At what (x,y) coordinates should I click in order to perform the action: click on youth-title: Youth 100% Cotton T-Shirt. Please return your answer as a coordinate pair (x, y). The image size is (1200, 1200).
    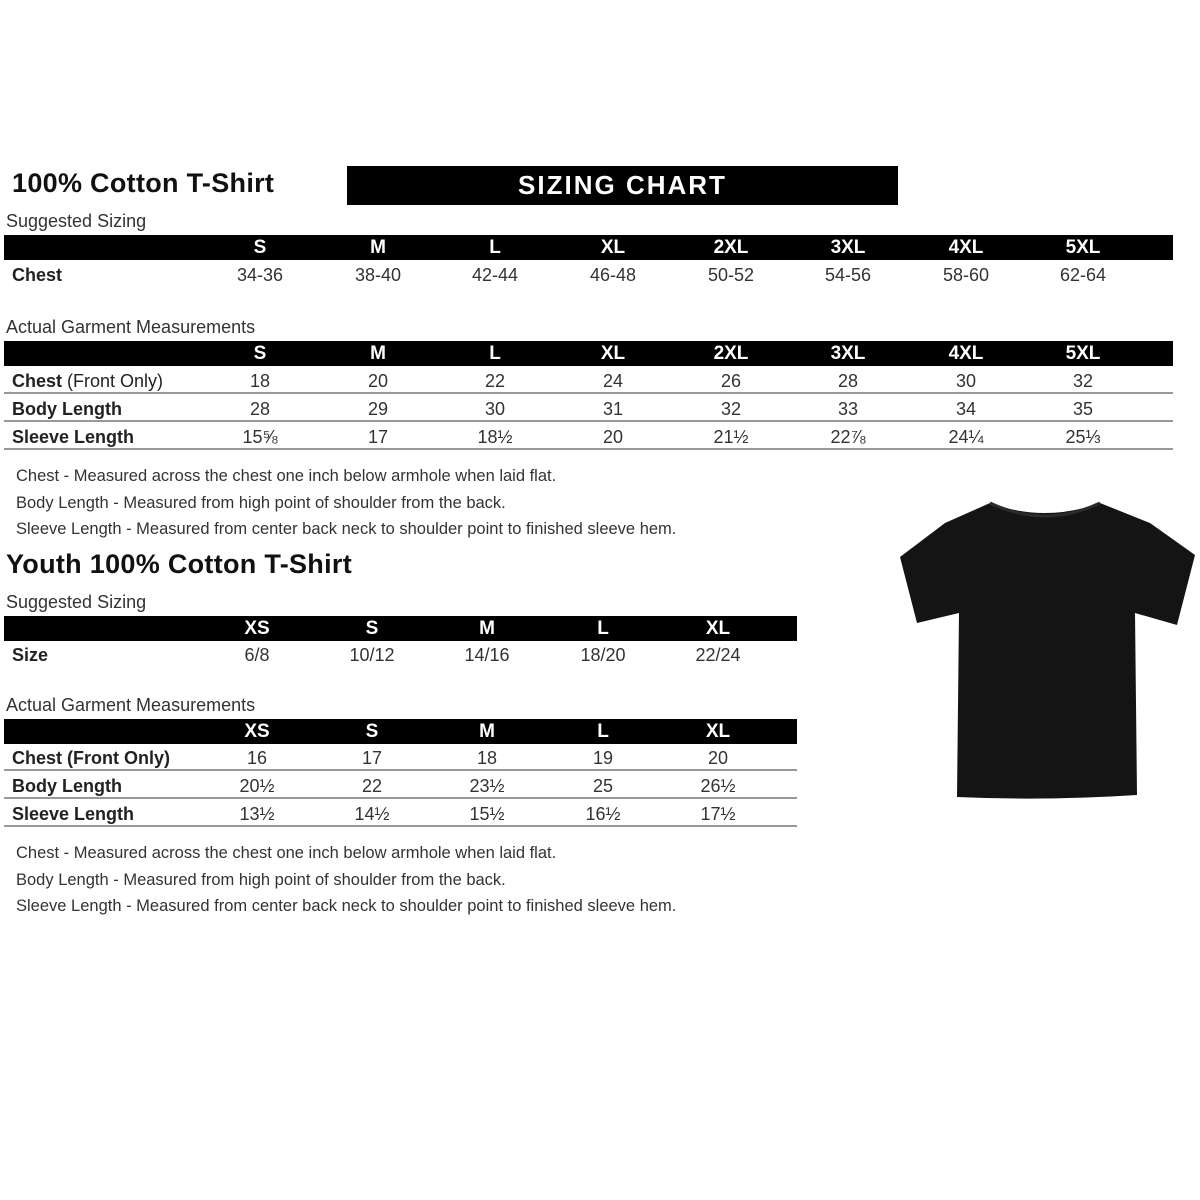
    Looking at the image, I should click on (179, 564).